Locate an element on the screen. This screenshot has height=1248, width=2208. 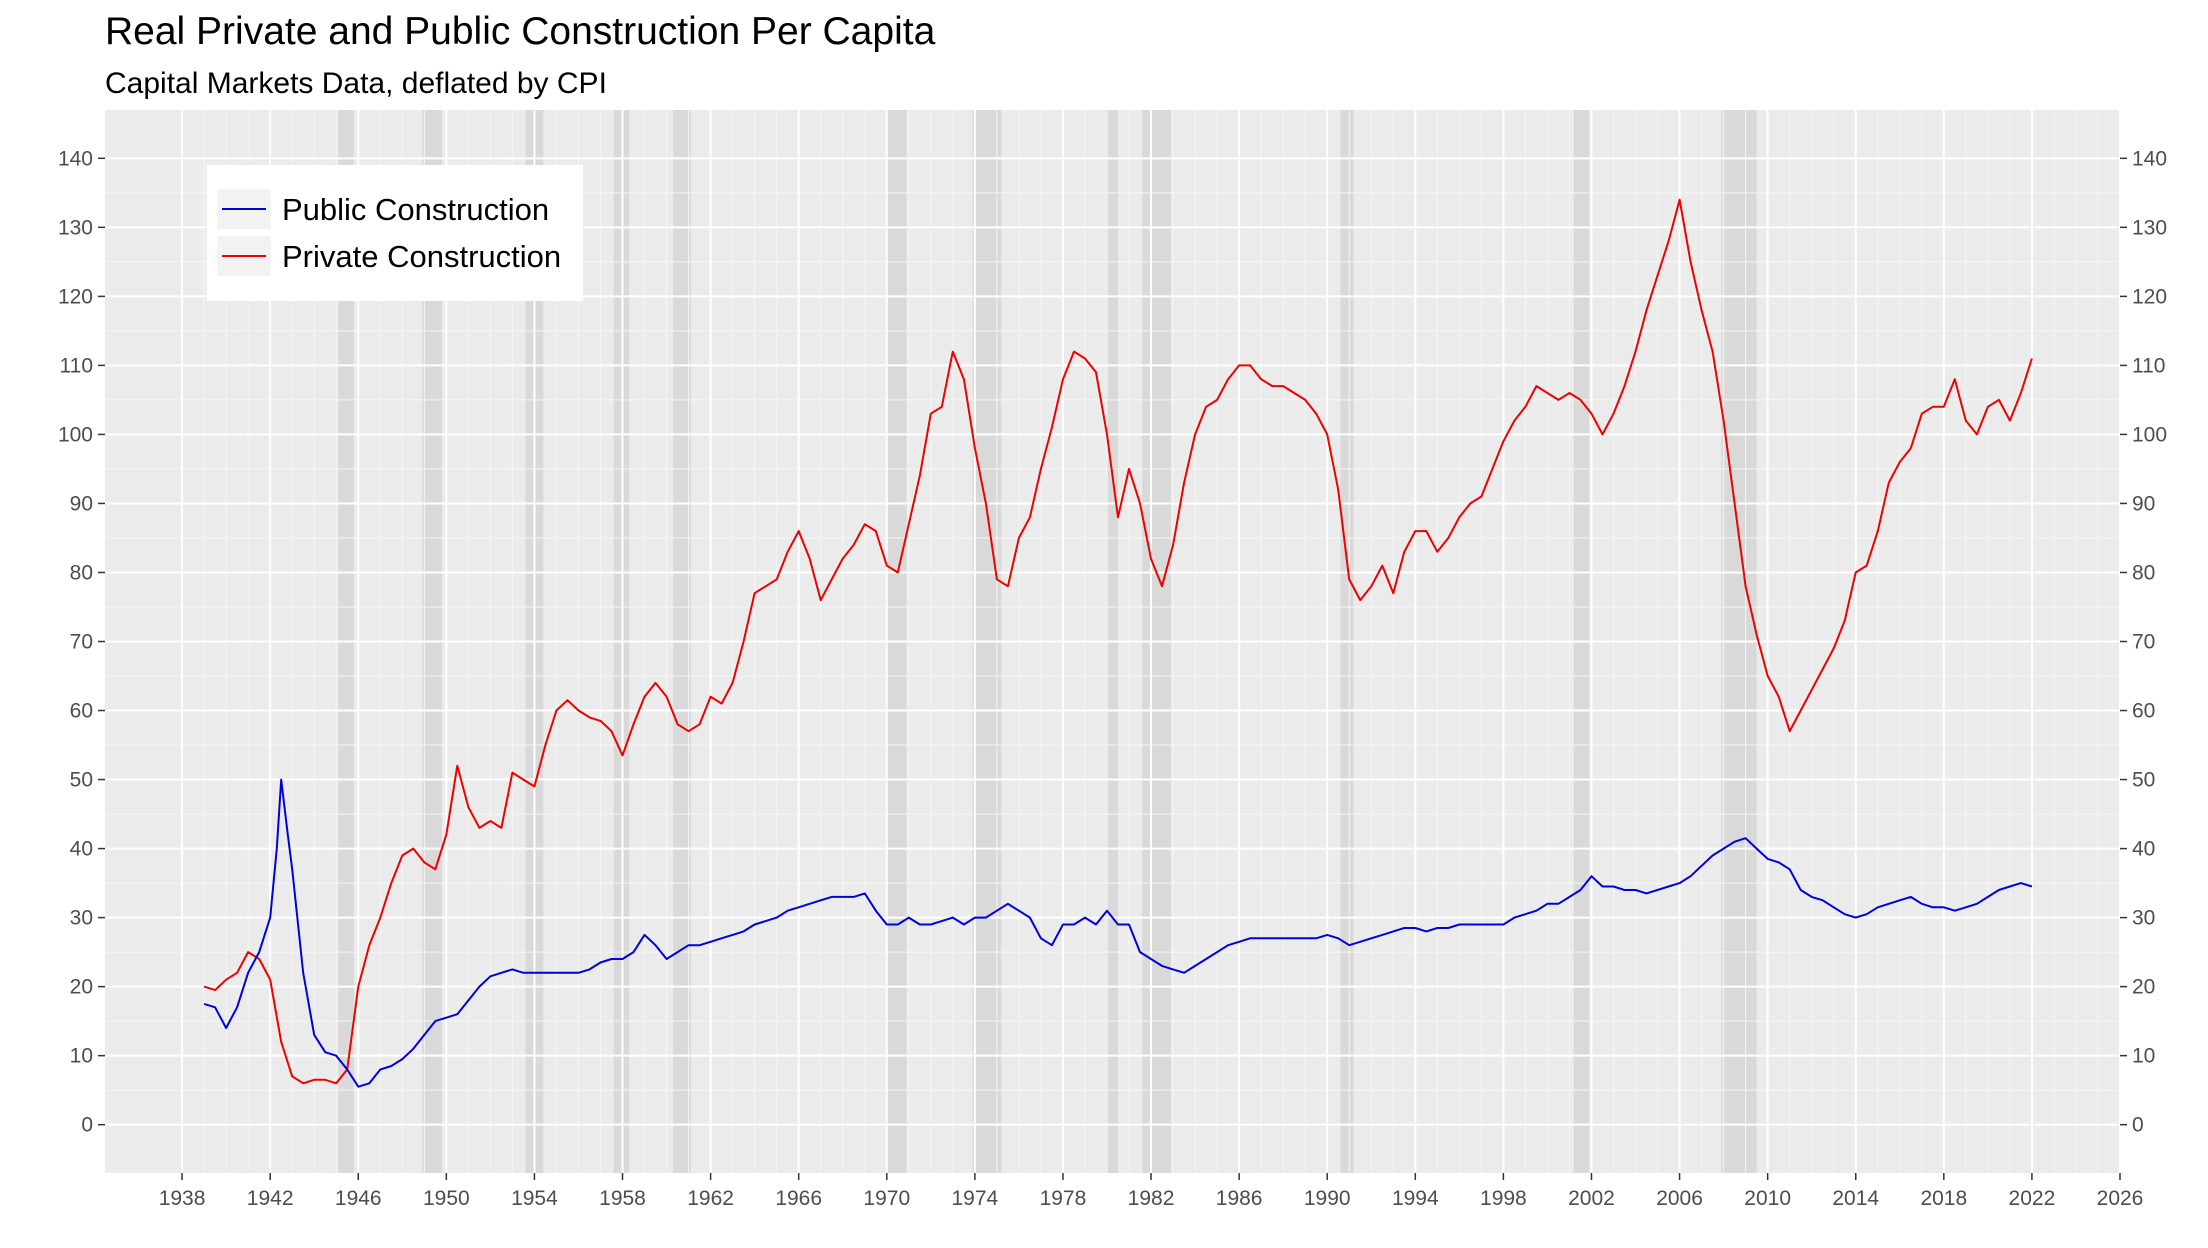
y-tick-label-left: 40 is located at coordinates (81, 849).